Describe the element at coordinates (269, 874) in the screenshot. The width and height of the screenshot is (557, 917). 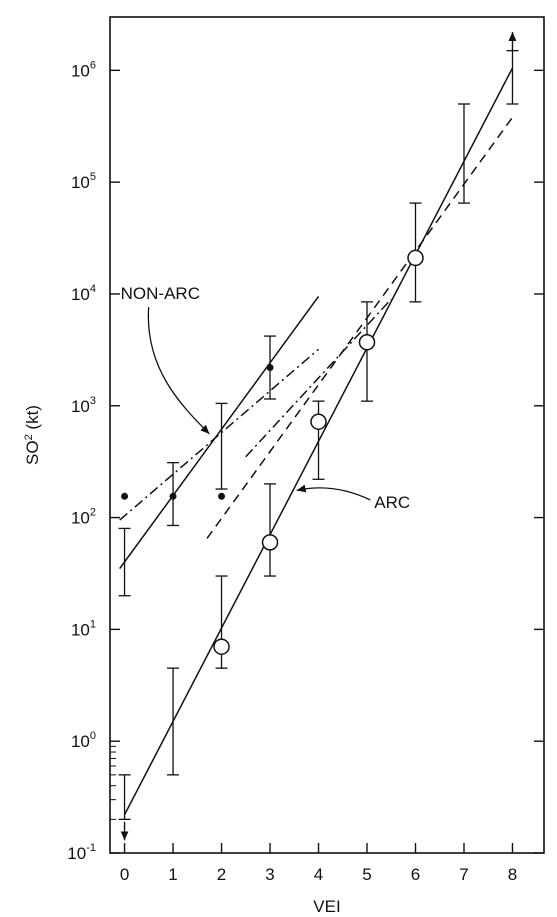
I see `x-tick-label: 3` at that location.